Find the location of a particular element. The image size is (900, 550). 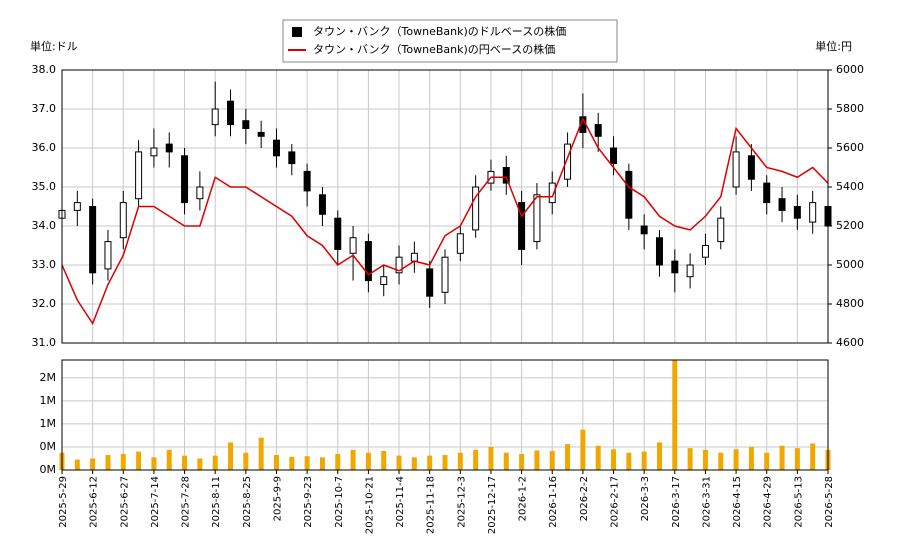

x-tick-label: 2025-7-28 is located at coordinates (186, 502).